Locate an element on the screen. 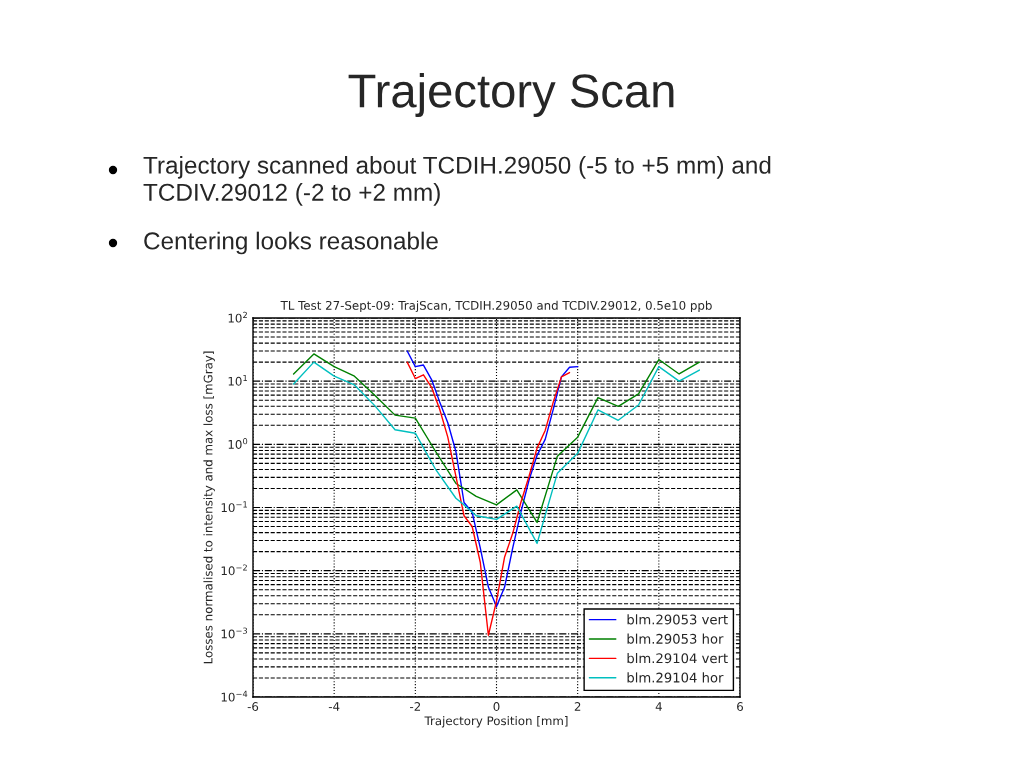 Image resolution: width=1024 pixels, height=768 pixels. y-tick-label: 10$^{−4}$ is located at coordinates (234, 696).